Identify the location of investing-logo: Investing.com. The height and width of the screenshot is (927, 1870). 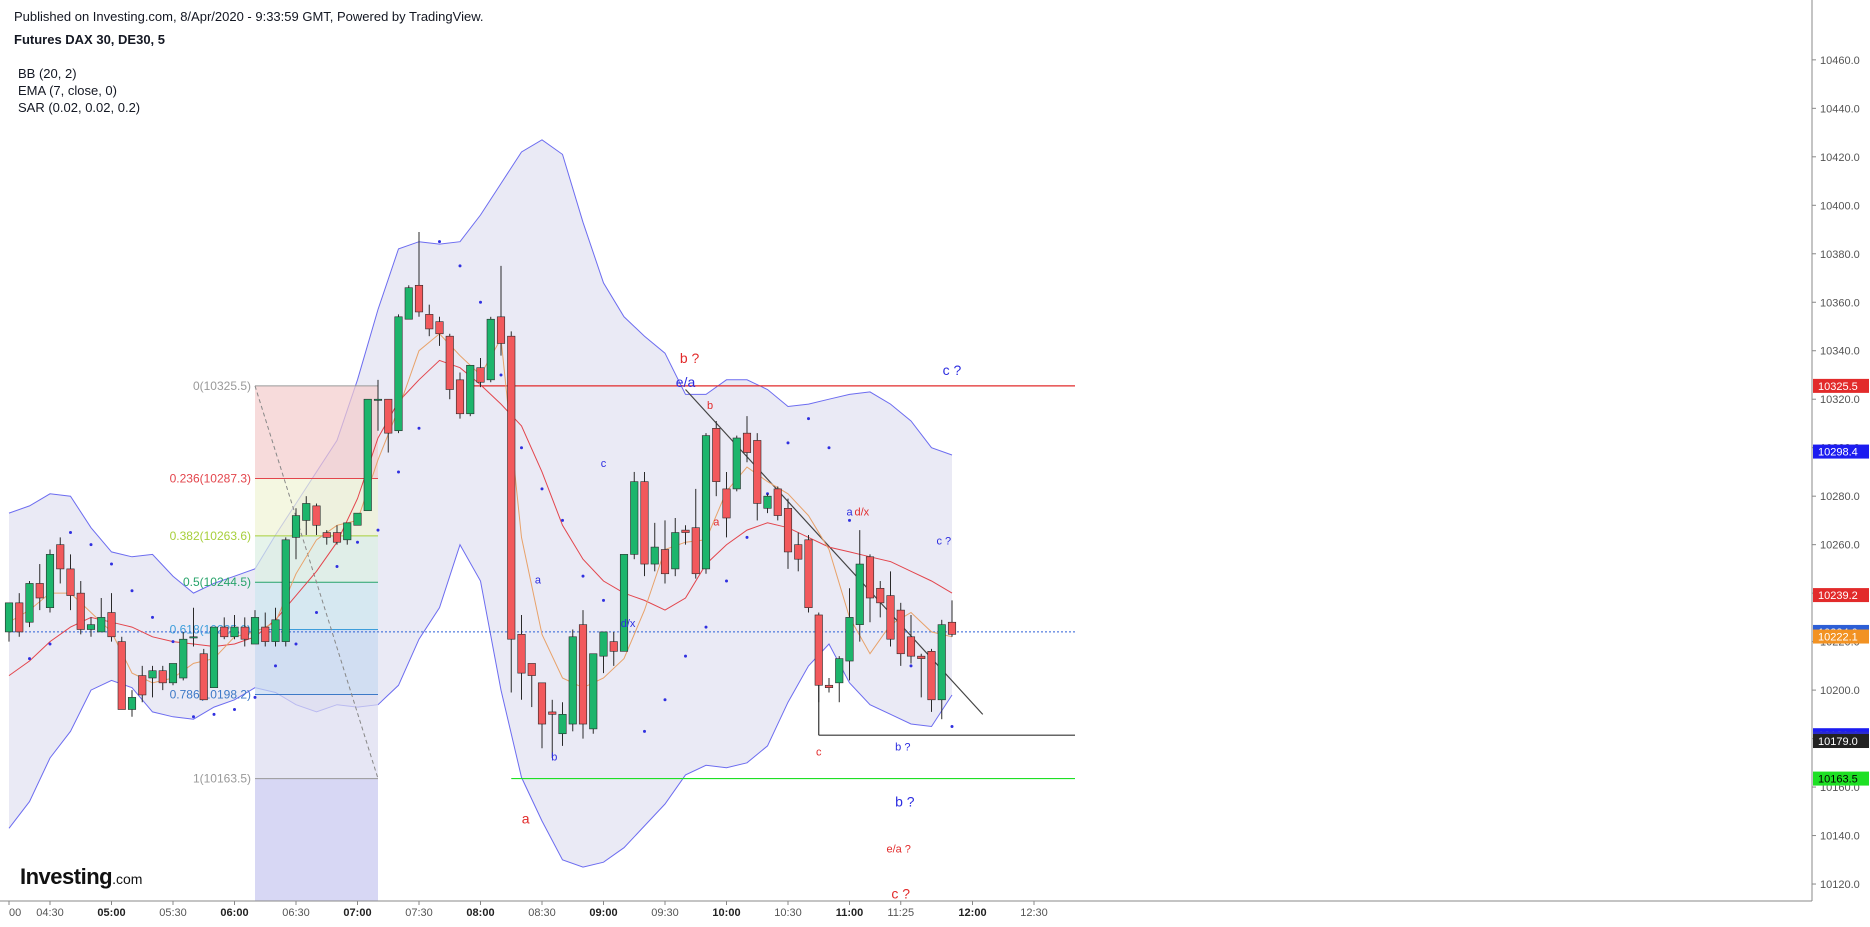
(81, 876).